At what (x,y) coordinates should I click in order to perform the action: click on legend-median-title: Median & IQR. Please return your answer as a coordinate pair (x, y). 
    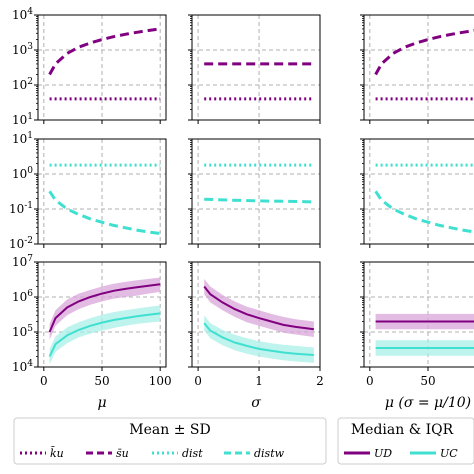
    Looking at the image, I should click on (402, 430).